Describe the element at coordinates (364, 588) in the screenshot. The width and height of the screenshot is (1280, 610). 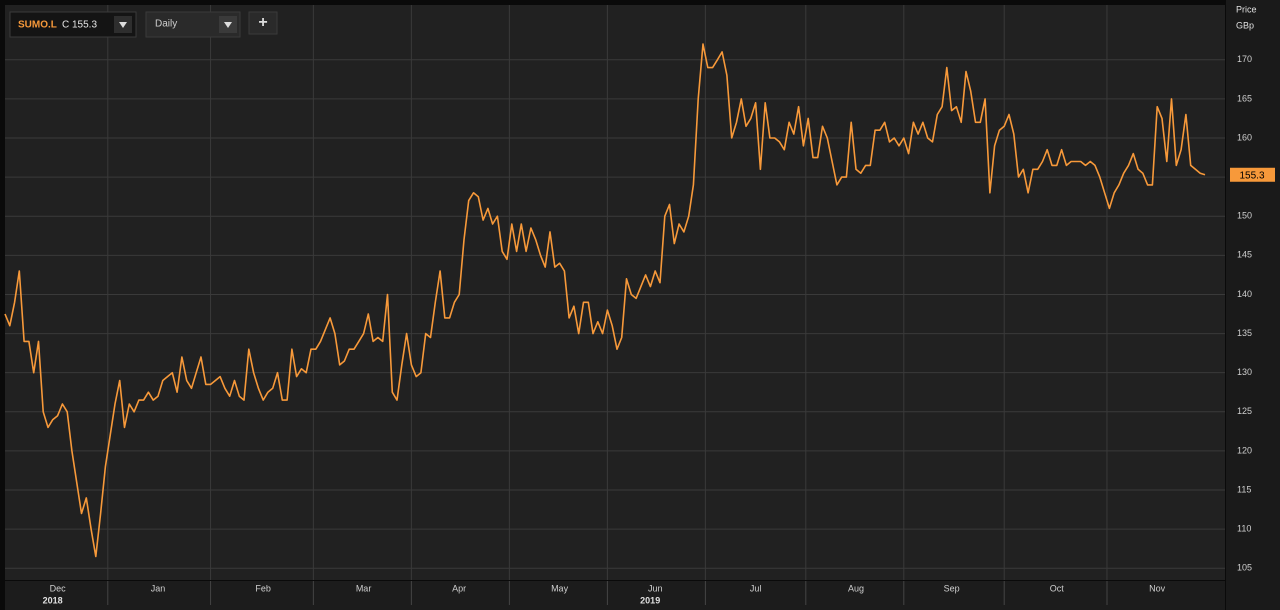
I see `x-tick-label: Mar` at that location.